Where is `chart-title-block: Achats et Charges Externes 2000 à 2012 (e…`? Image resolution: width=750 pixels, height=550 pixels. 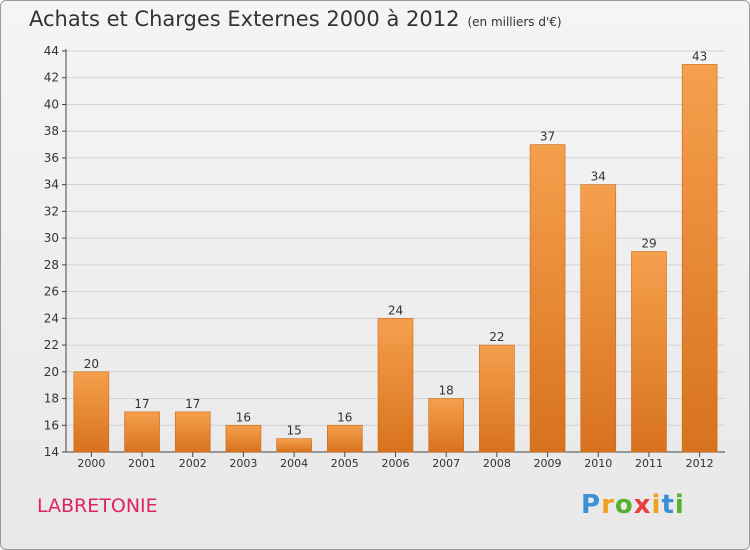 chart-title-block: Achats et Charges Externes 2000 à 2012 (e… is located at coordinates (295, 19).